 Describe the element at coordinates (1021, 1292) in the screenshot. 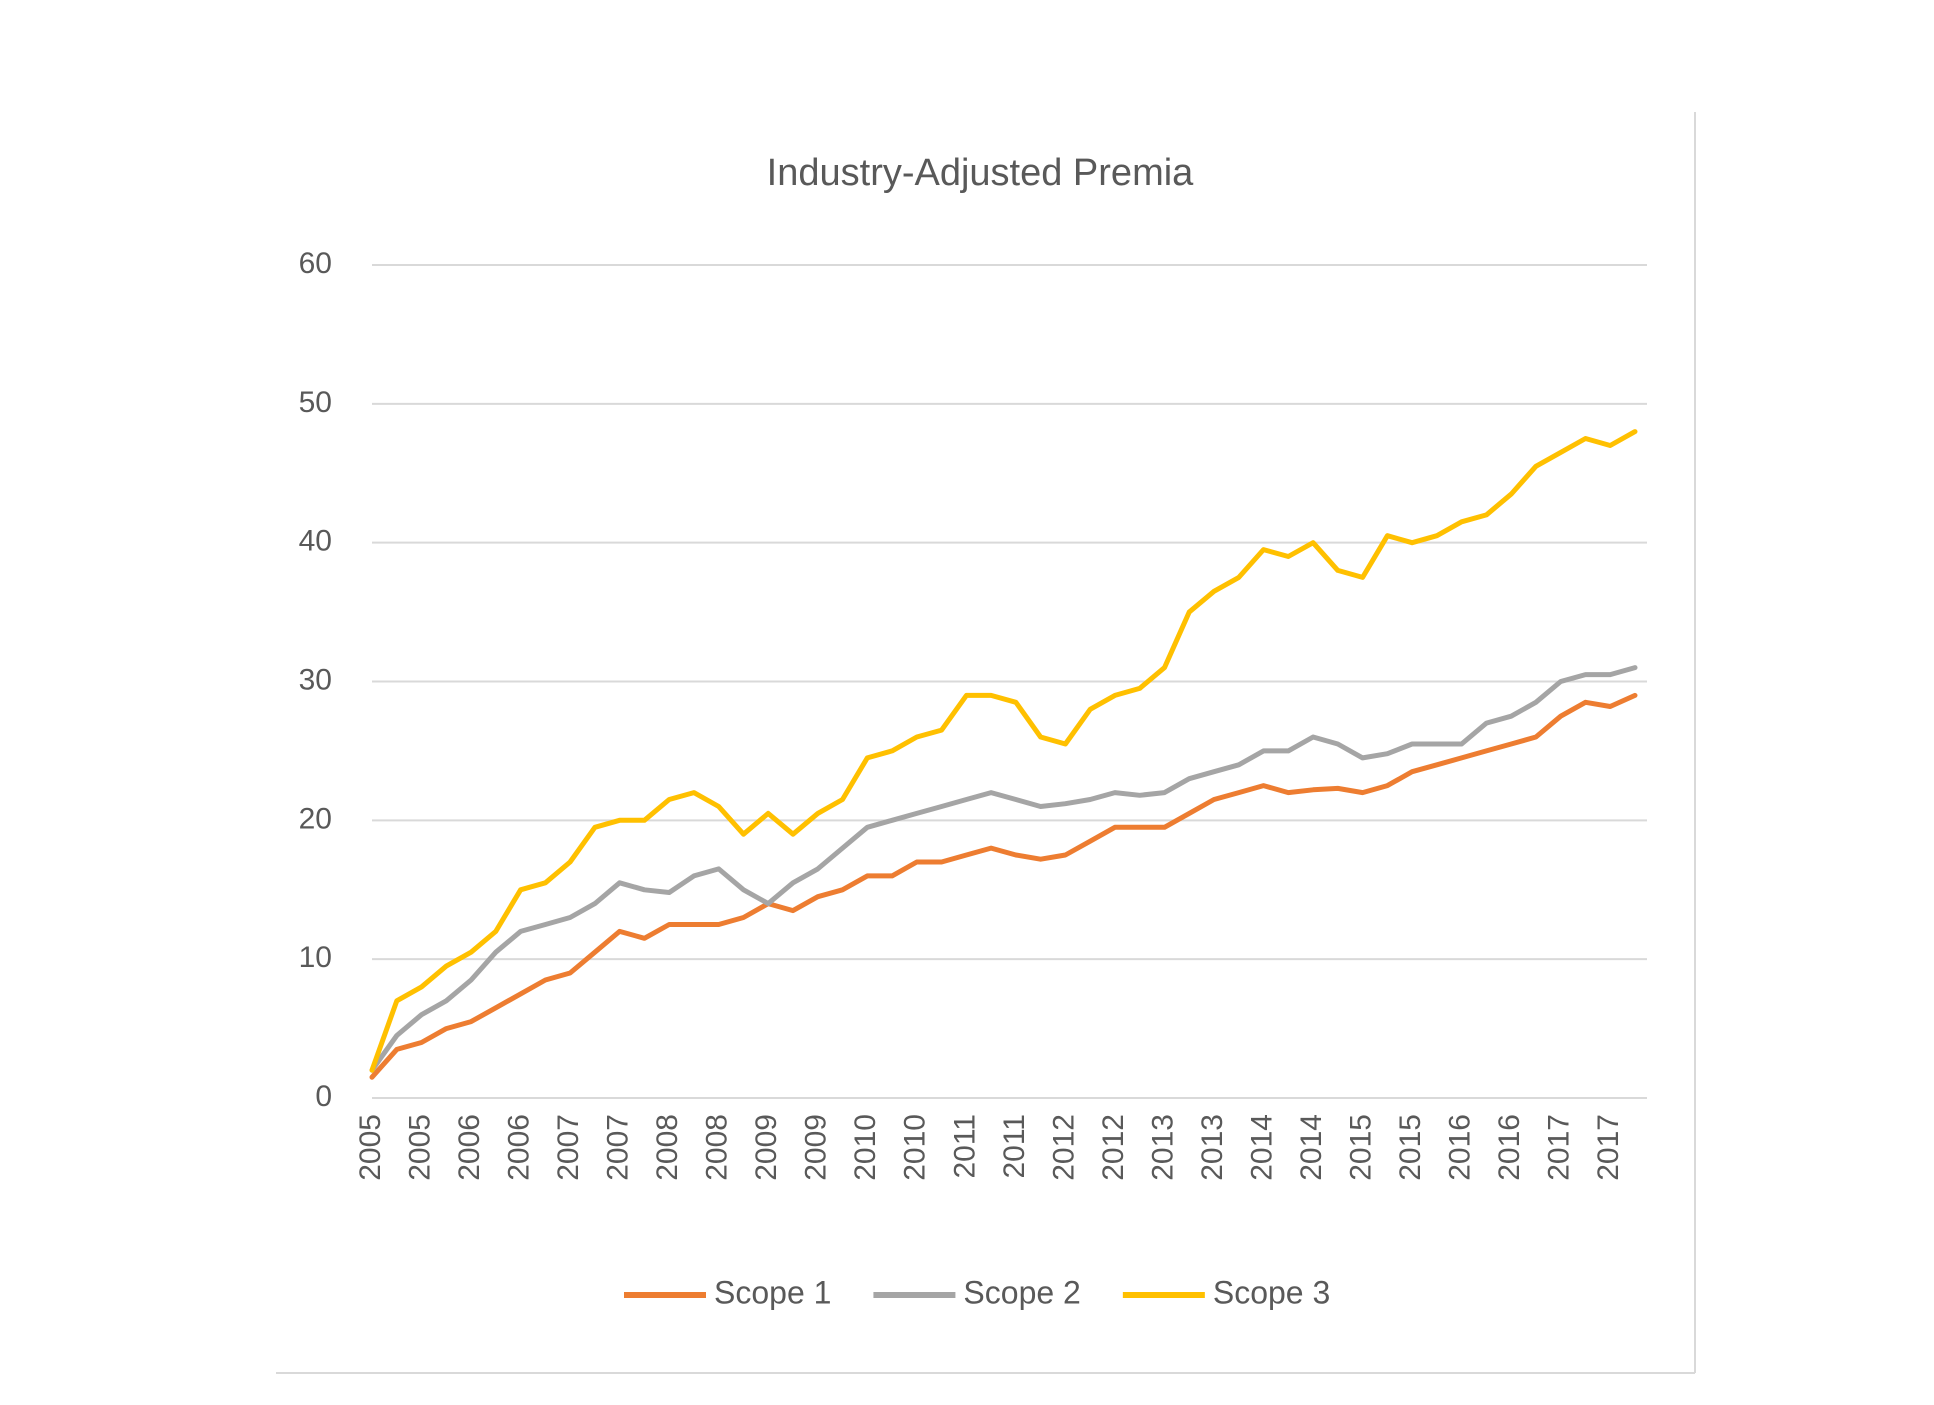

I see `legend-label: Scope 2` at that location.